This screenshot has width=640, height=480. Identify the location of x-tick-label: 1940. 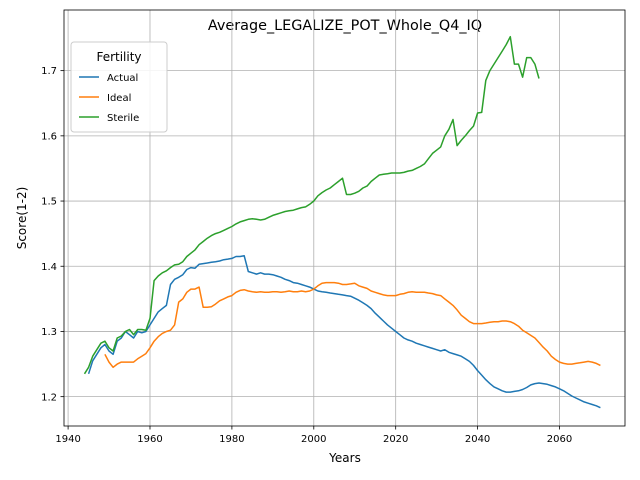
(67, 439).